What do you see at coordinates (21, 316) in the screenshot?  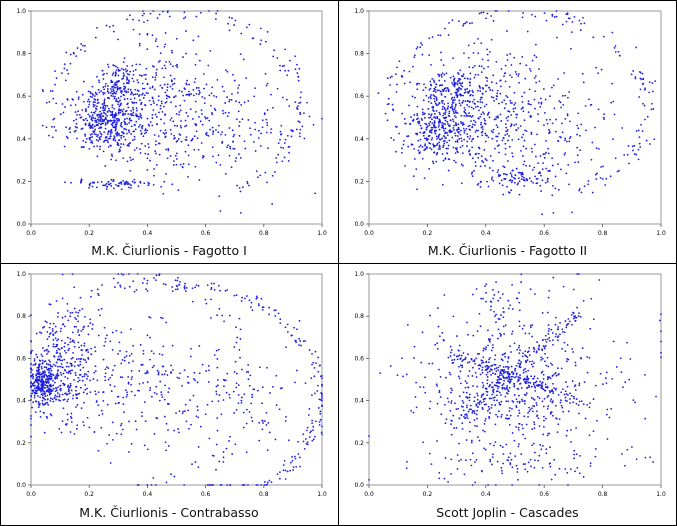 I see `y-tick-label: 0.8` at bounding box center [21, 316].